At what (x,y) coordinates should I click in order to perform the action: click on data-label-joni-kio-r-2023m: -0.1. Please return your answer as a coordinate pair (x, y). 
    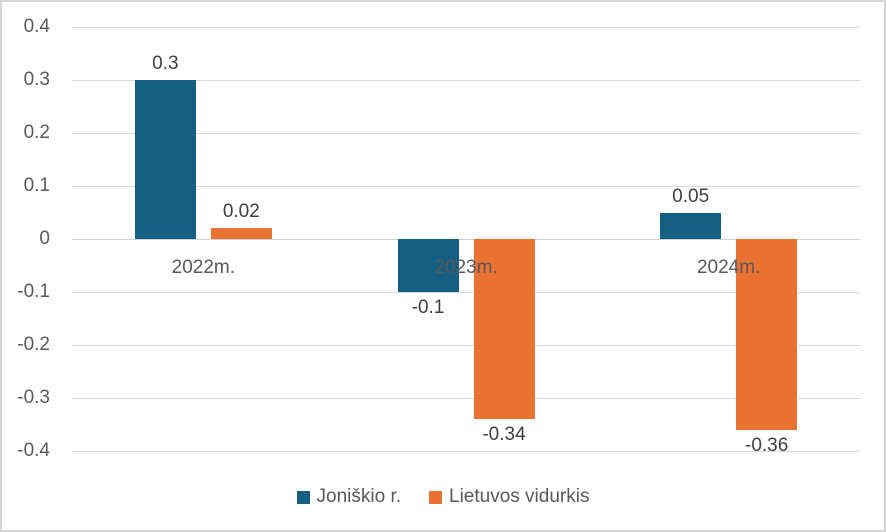
    Looking at the image, I should click on (428, 307).